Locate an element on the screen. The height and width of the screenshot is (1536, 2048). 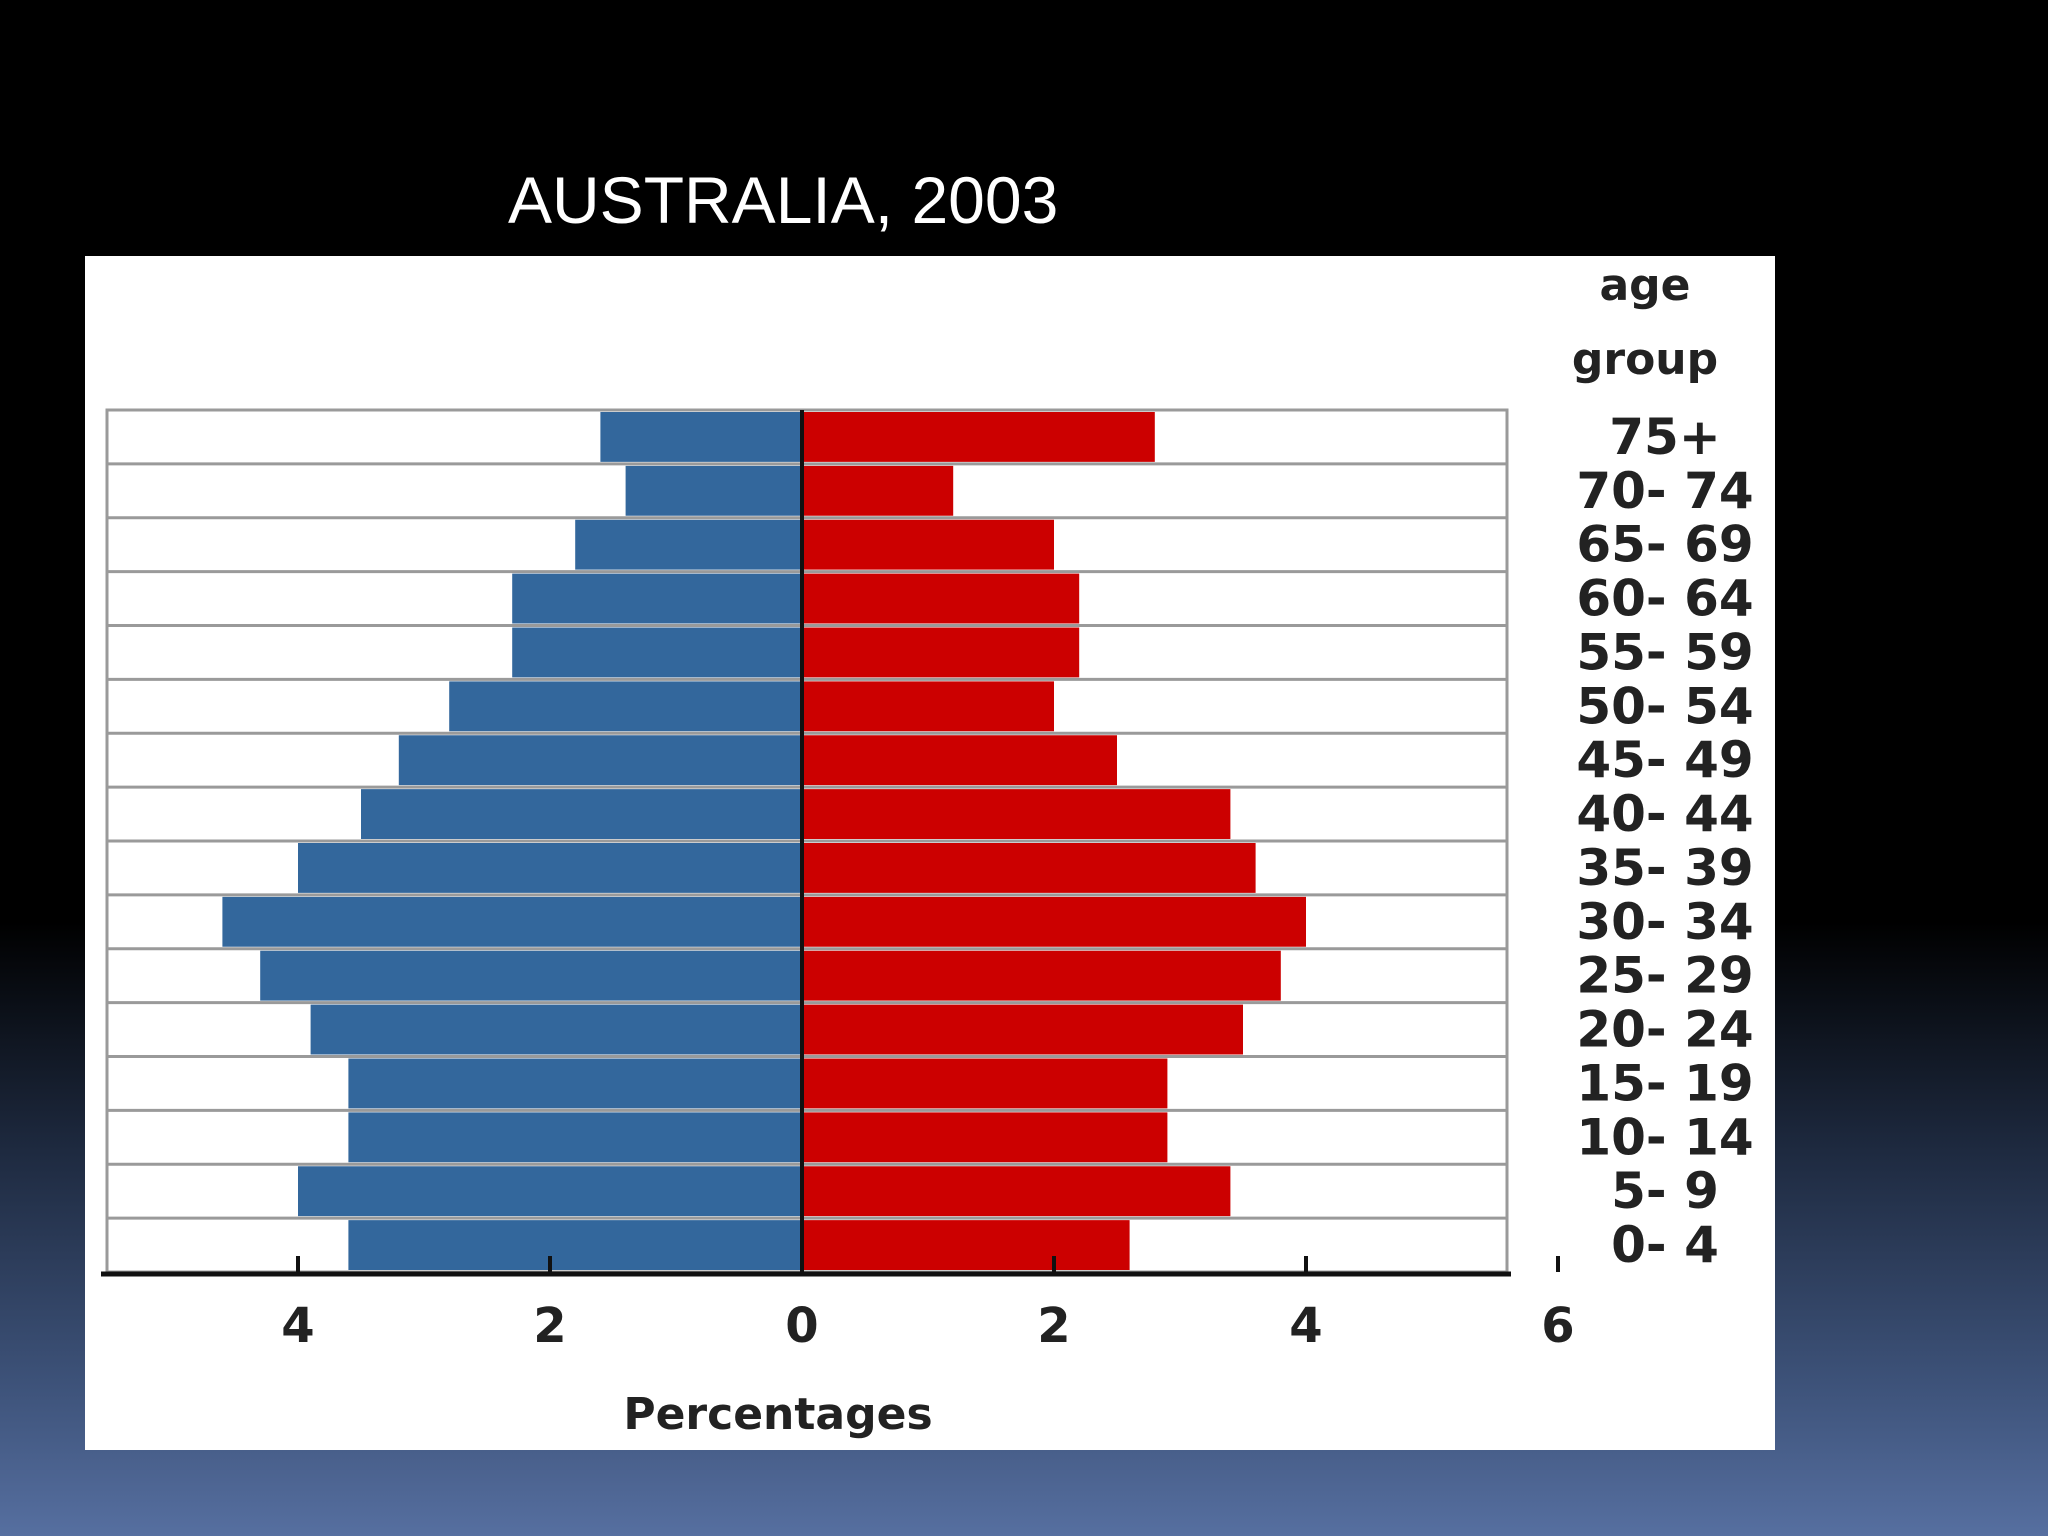
age-group-title-line-1: age is located at coordinates (1644, 285).